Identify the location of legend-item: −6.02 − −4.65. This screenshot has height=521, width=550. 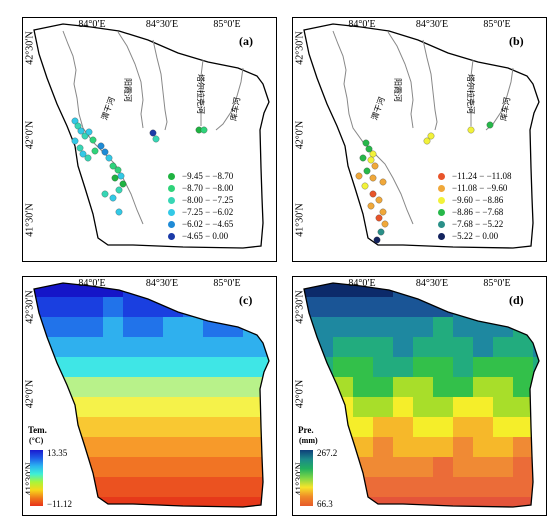
(200, 224).